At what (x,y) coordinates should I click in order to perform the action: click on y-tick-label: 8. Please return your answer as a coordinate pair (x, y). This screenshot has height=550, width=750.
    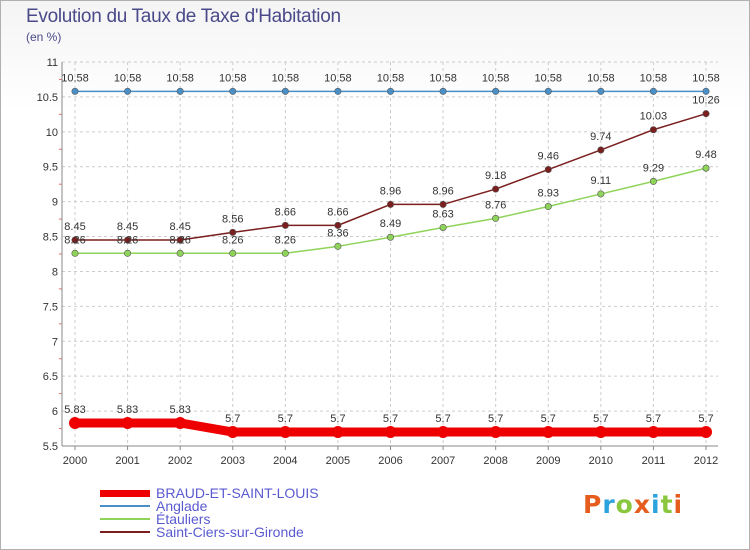
    Looking at the image, I should click on (55, 272).